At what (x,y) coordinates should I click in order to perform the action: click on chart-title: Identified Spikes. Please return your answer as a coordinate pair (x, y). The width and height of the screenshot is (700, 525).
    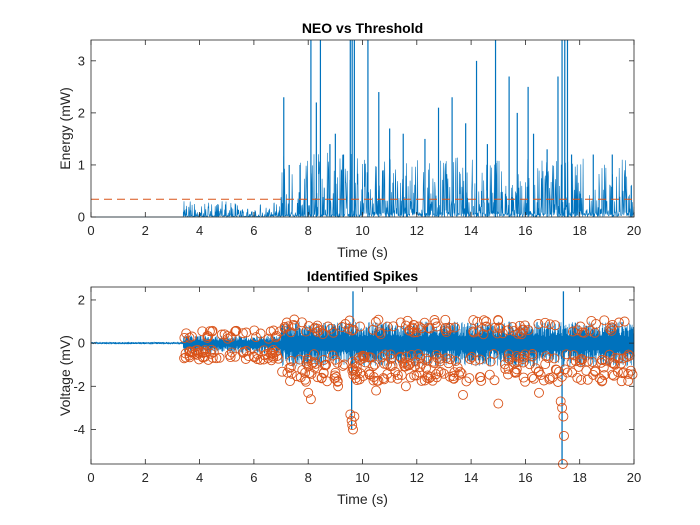
    Looking at the image, I should click on (362, 276).